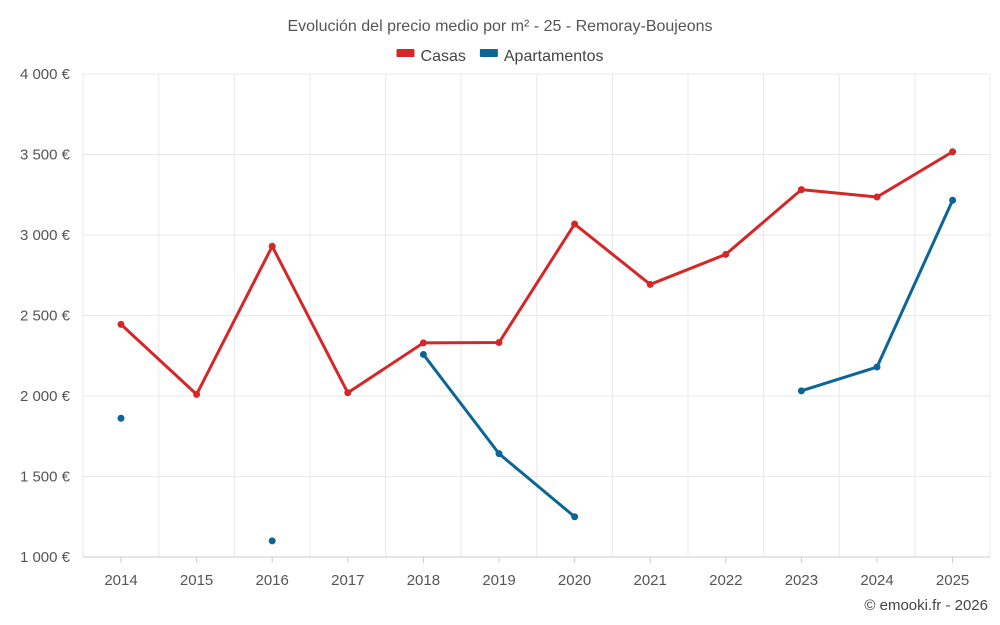  What do you see at coordinates (500, 56) in the screenshot?
I see `legend: Casas Apartamentos` at bounding box center [500, 56].